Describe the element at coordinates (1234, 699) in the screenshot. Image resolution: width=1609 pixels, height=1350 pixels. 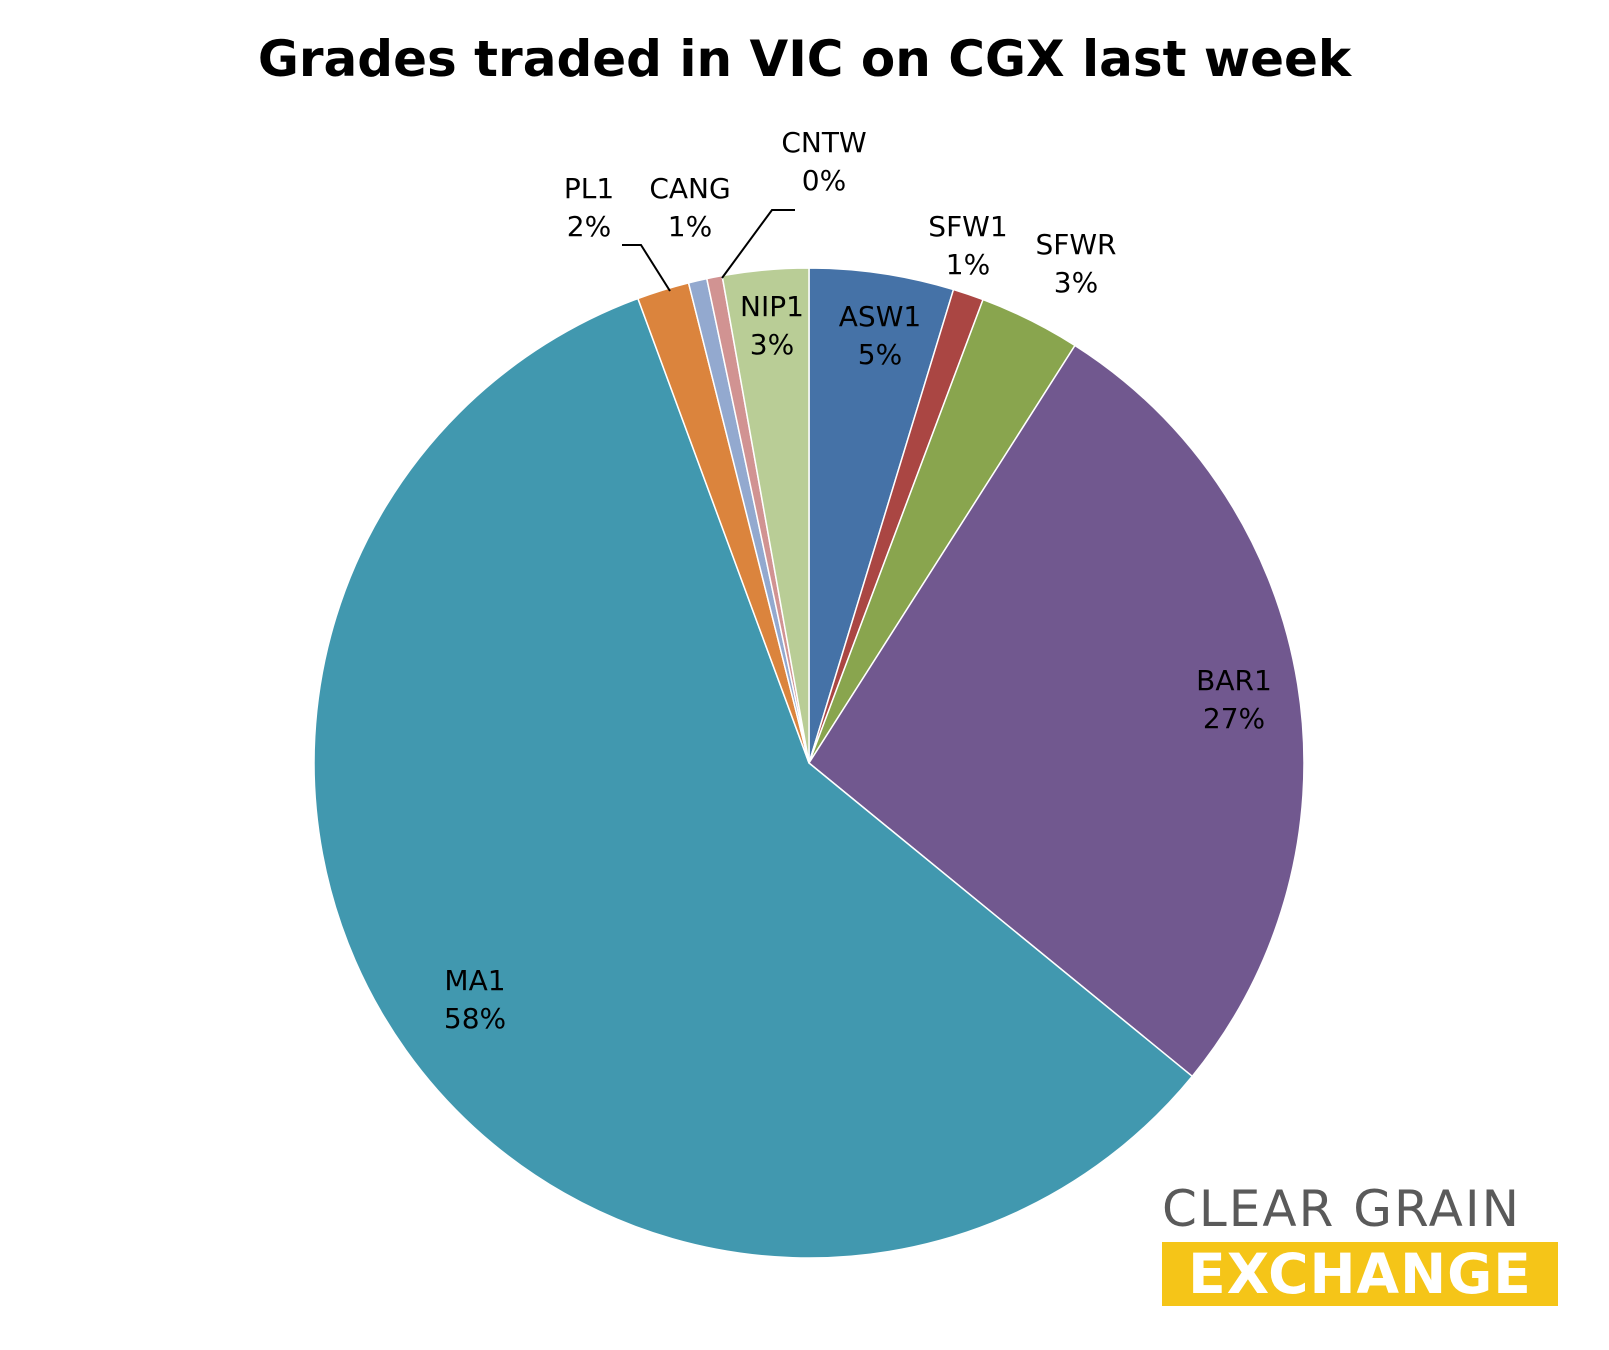
I see `slice-label-bar1: BAR1 27%` at that location.